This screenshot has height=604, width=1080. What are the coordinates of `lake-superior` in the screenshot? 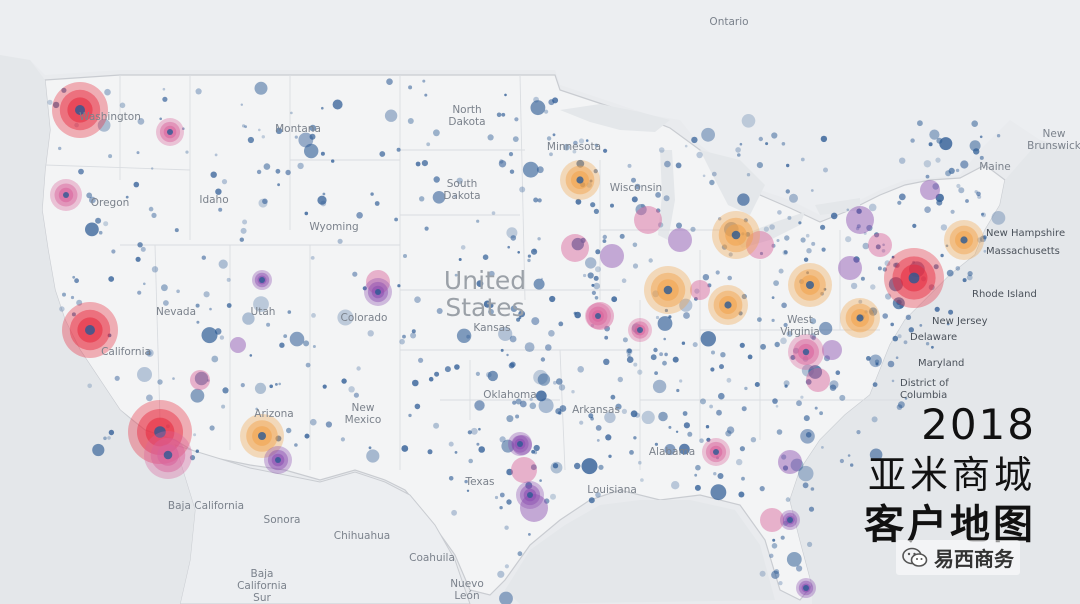 It's located at (615, 118).